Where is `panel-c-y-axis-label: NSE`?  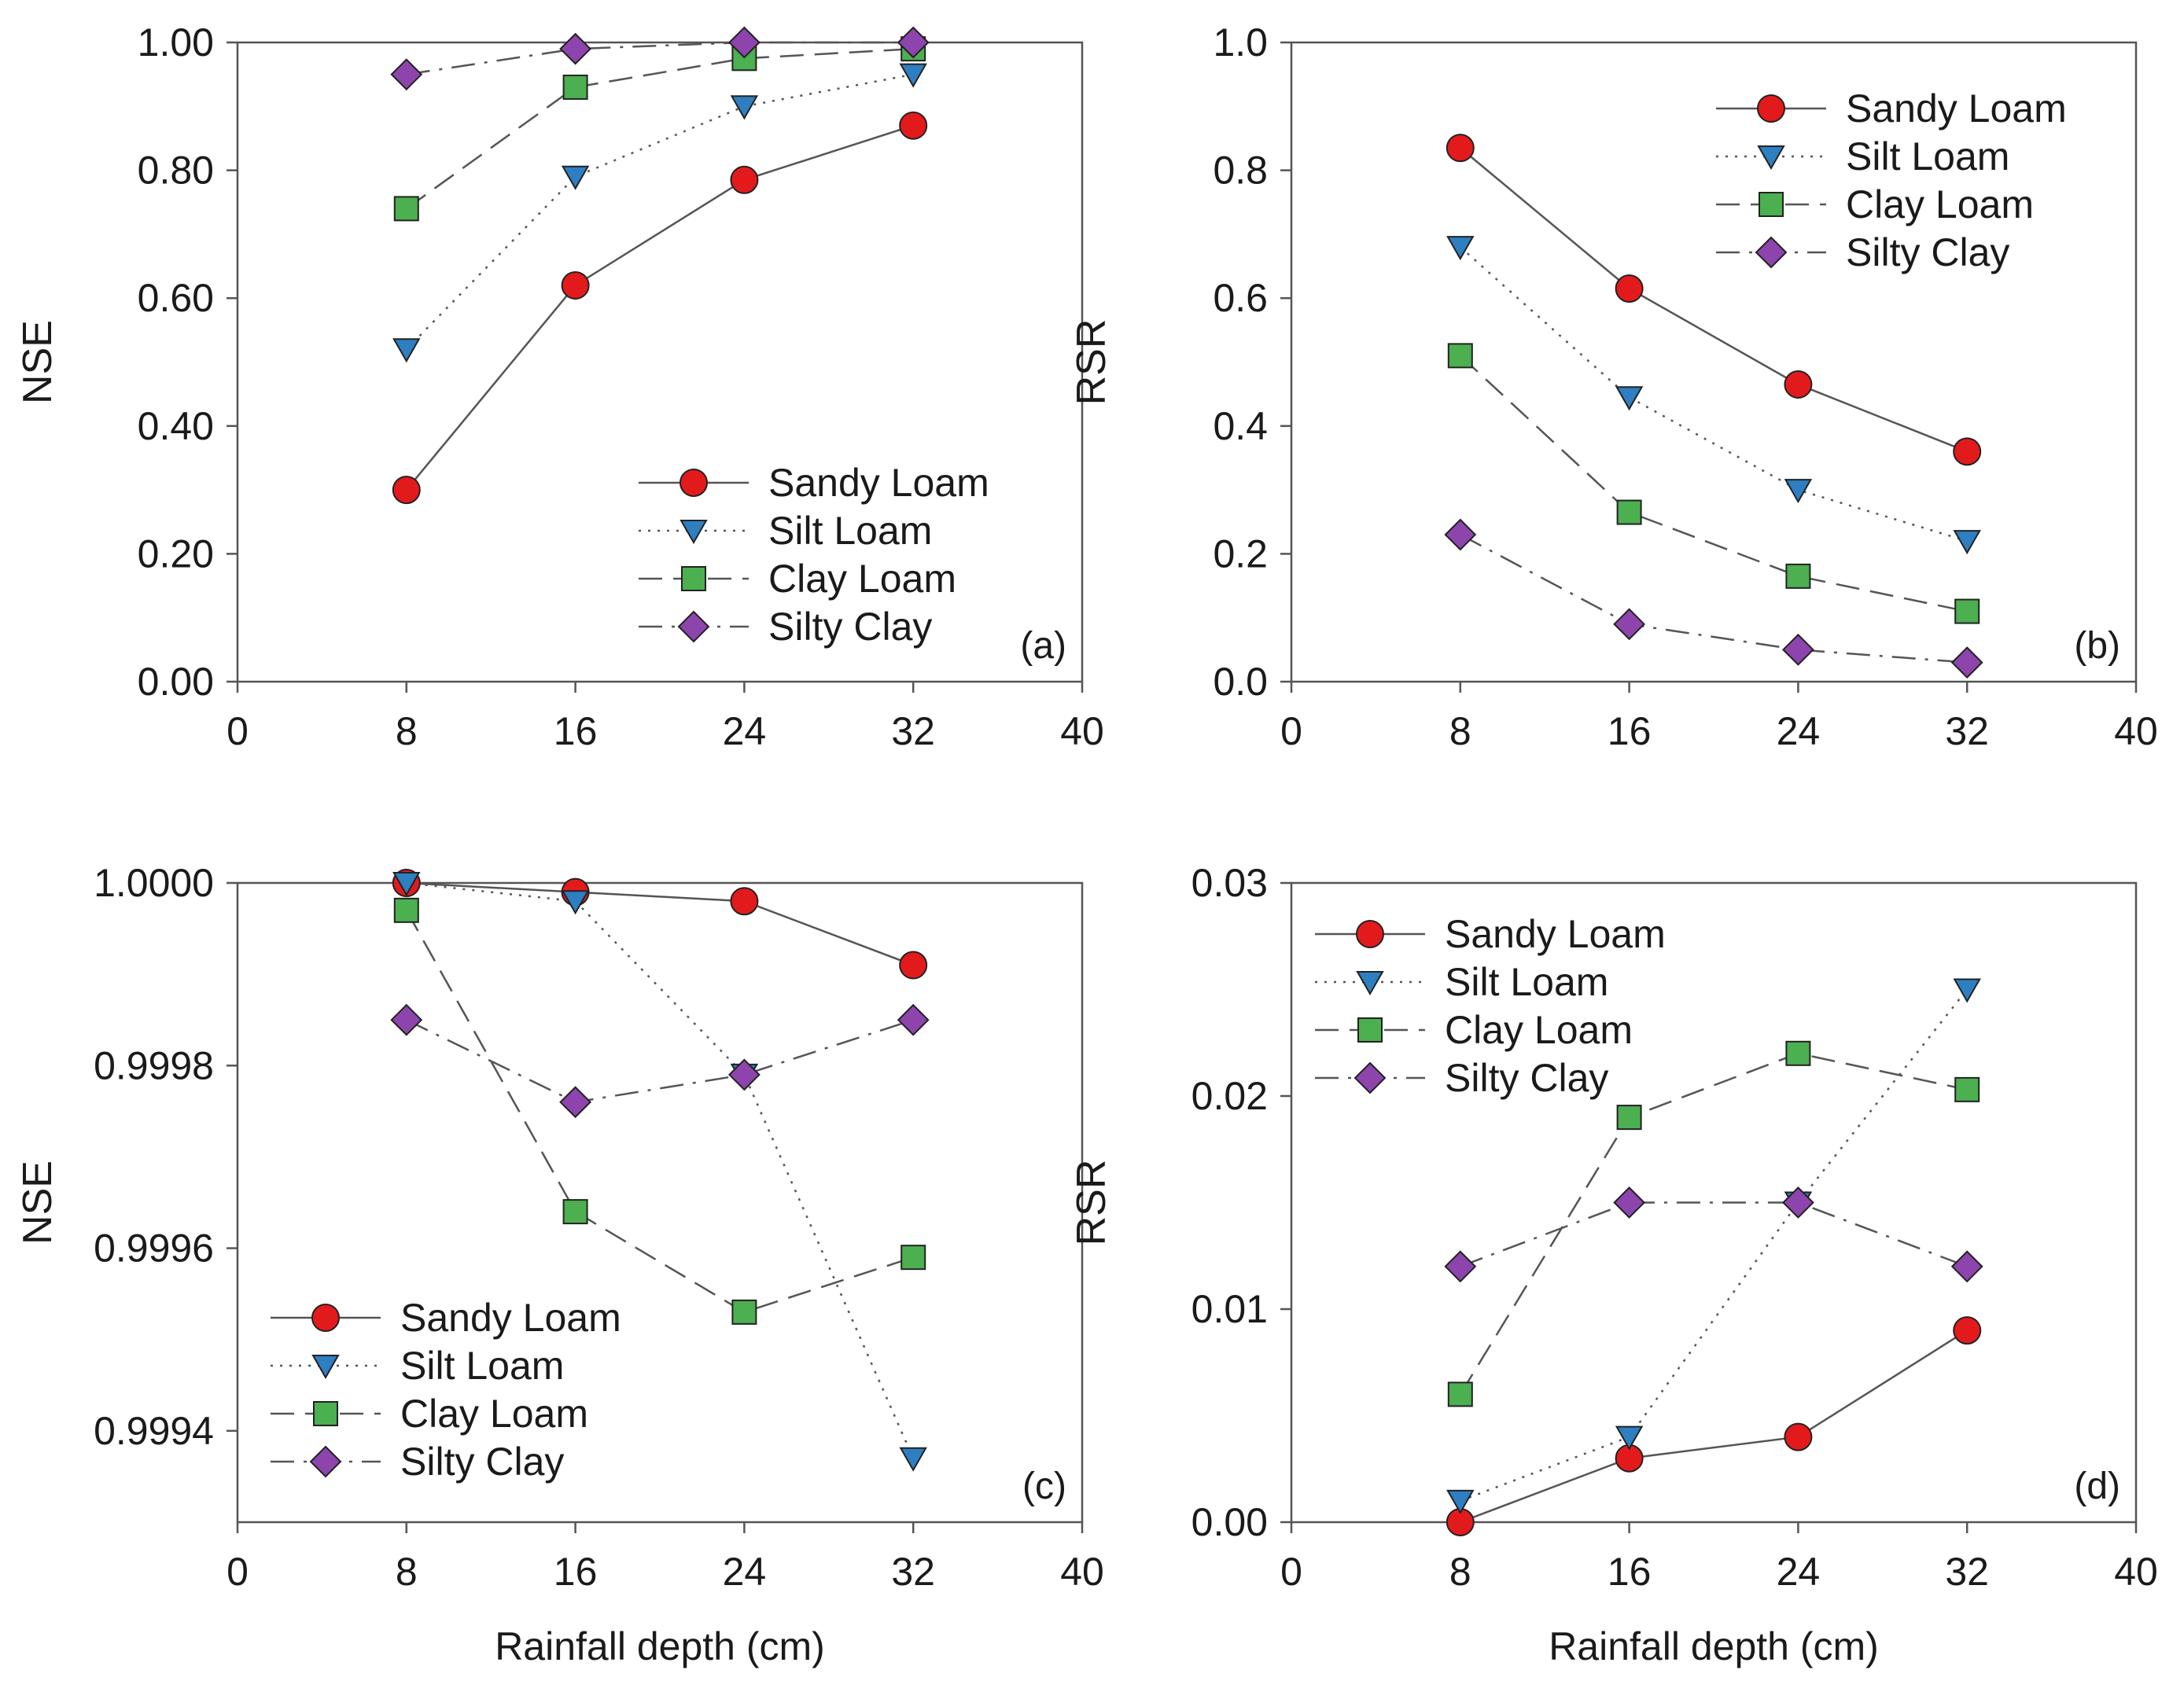 panel-c-y-axis-label: NSE is located at coordinates (38, 1203).